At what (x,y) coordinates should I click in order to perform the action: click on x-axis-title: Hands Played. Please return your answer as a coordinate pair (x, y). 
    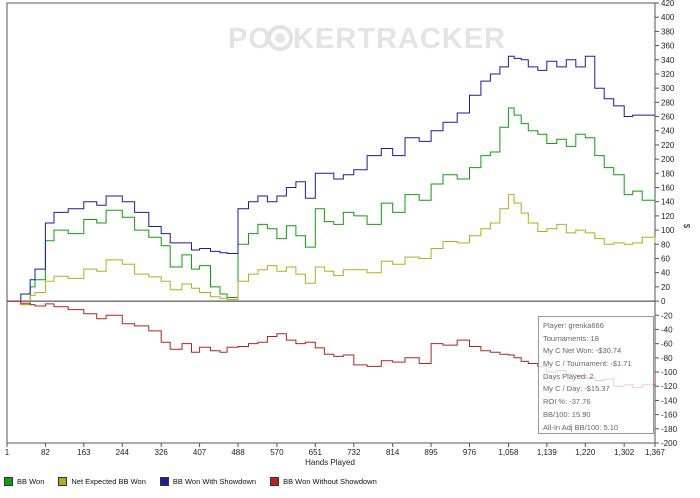
    Looking at the image, I should click on (330, 462).